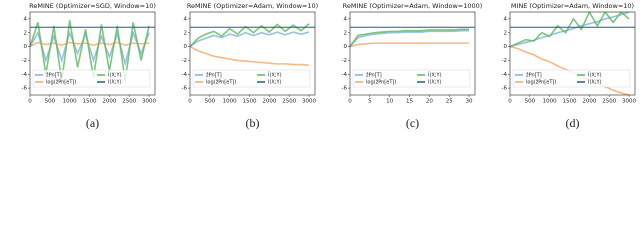 The image size is (640, 240). I want to click on caption: (b), so click(253, 123).